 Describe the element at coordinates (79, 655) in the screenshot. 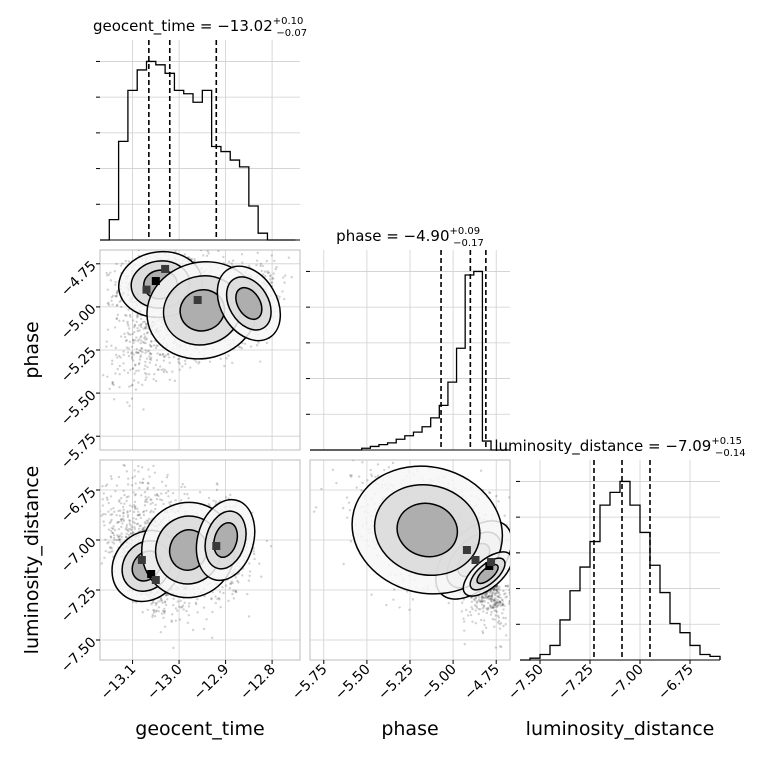

I see `y-tick-label: −7.50` at that location.